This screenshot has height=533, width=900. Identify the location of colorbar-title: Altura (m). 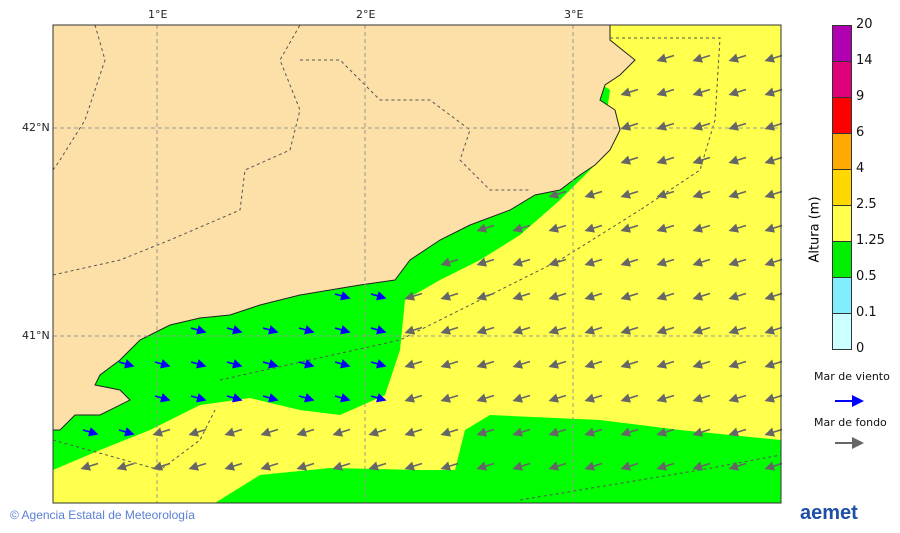
(815, 229).